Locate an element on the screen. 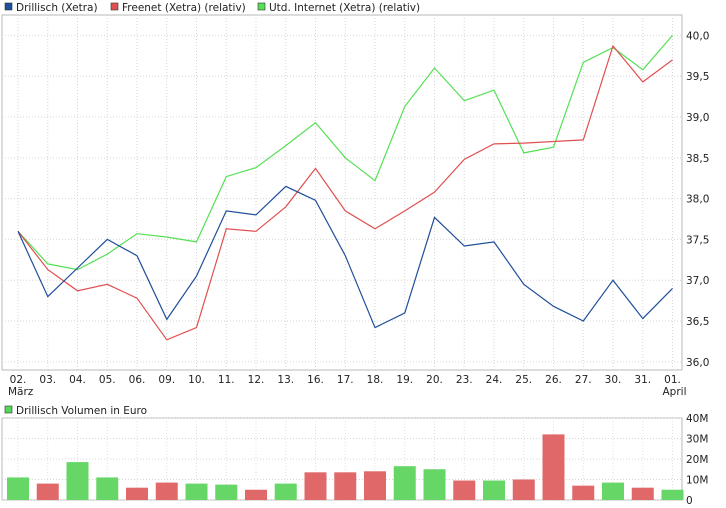  volume-tick-label: 40M is located at coordinates (697, 419).